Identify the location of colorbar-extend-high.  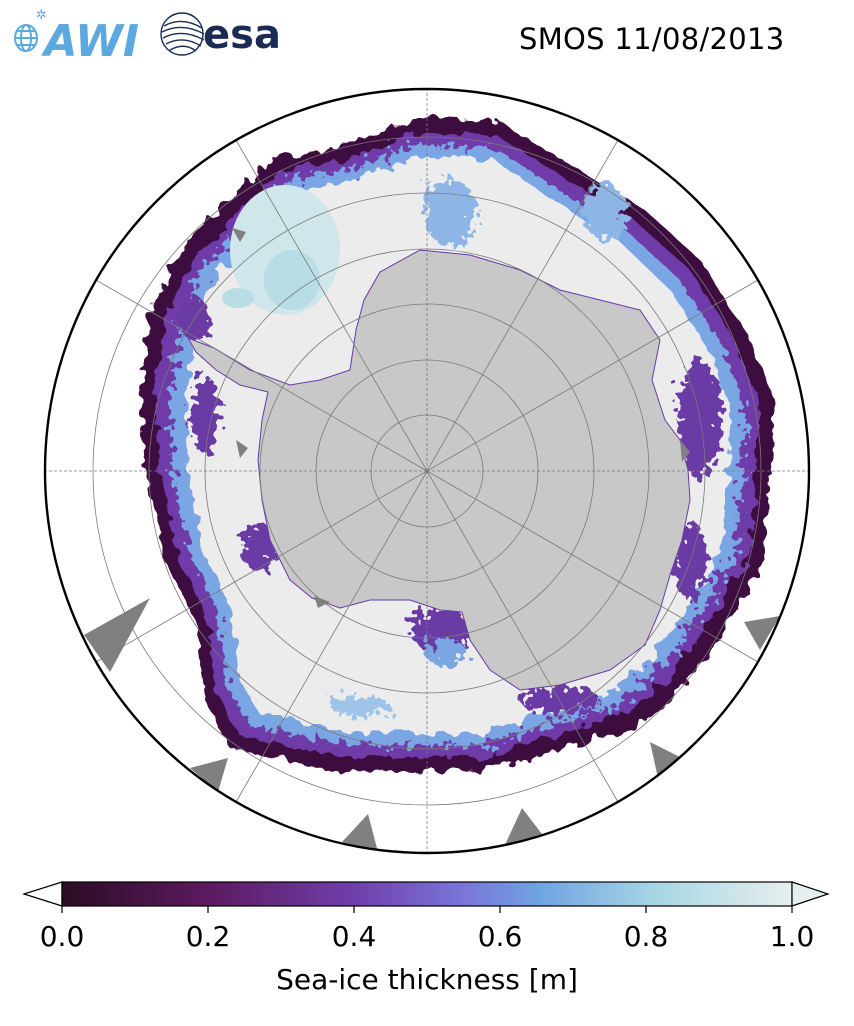
(810, 894).